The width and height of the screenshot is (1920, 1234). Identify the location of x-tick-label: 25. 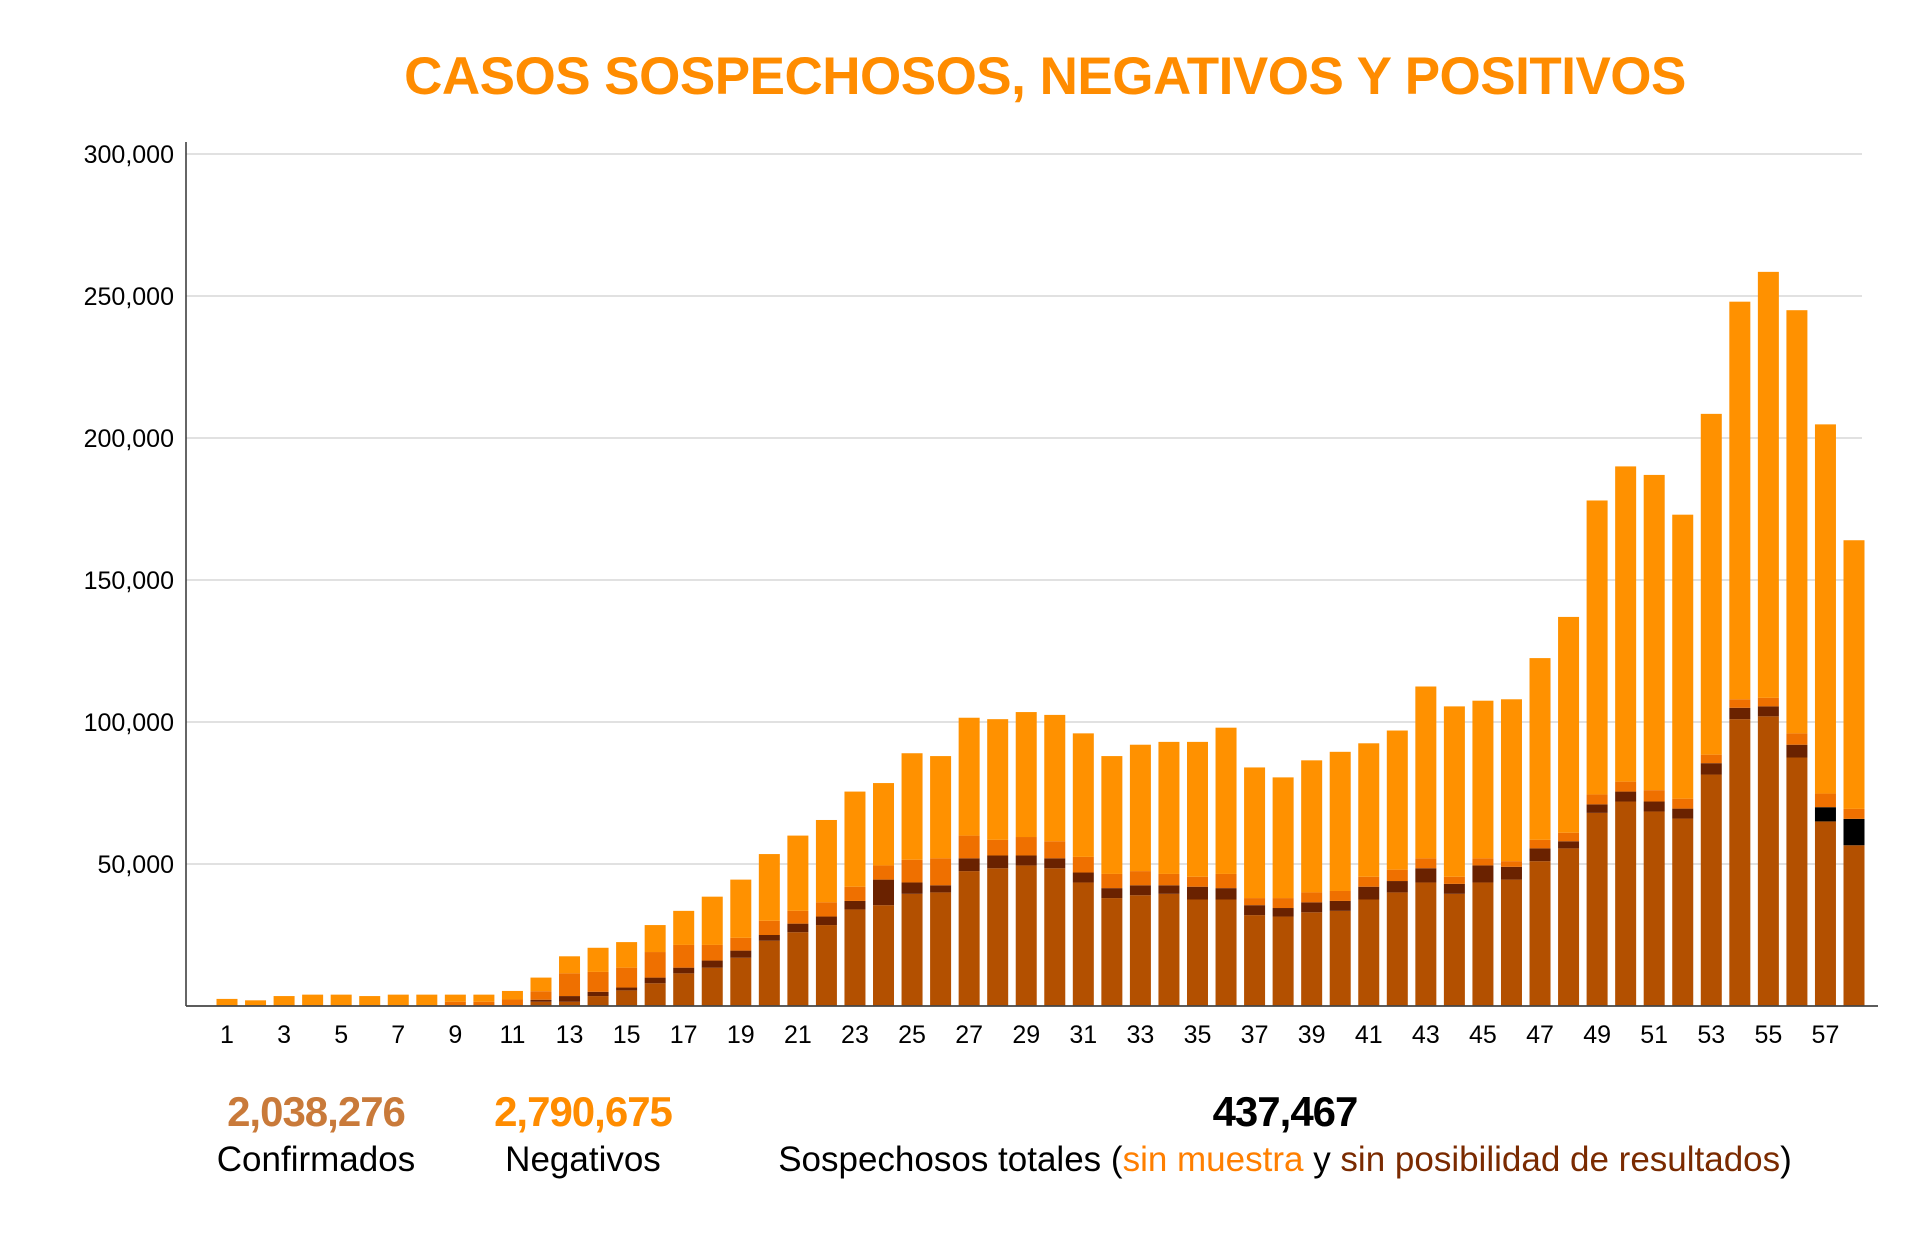
(912, 1035).